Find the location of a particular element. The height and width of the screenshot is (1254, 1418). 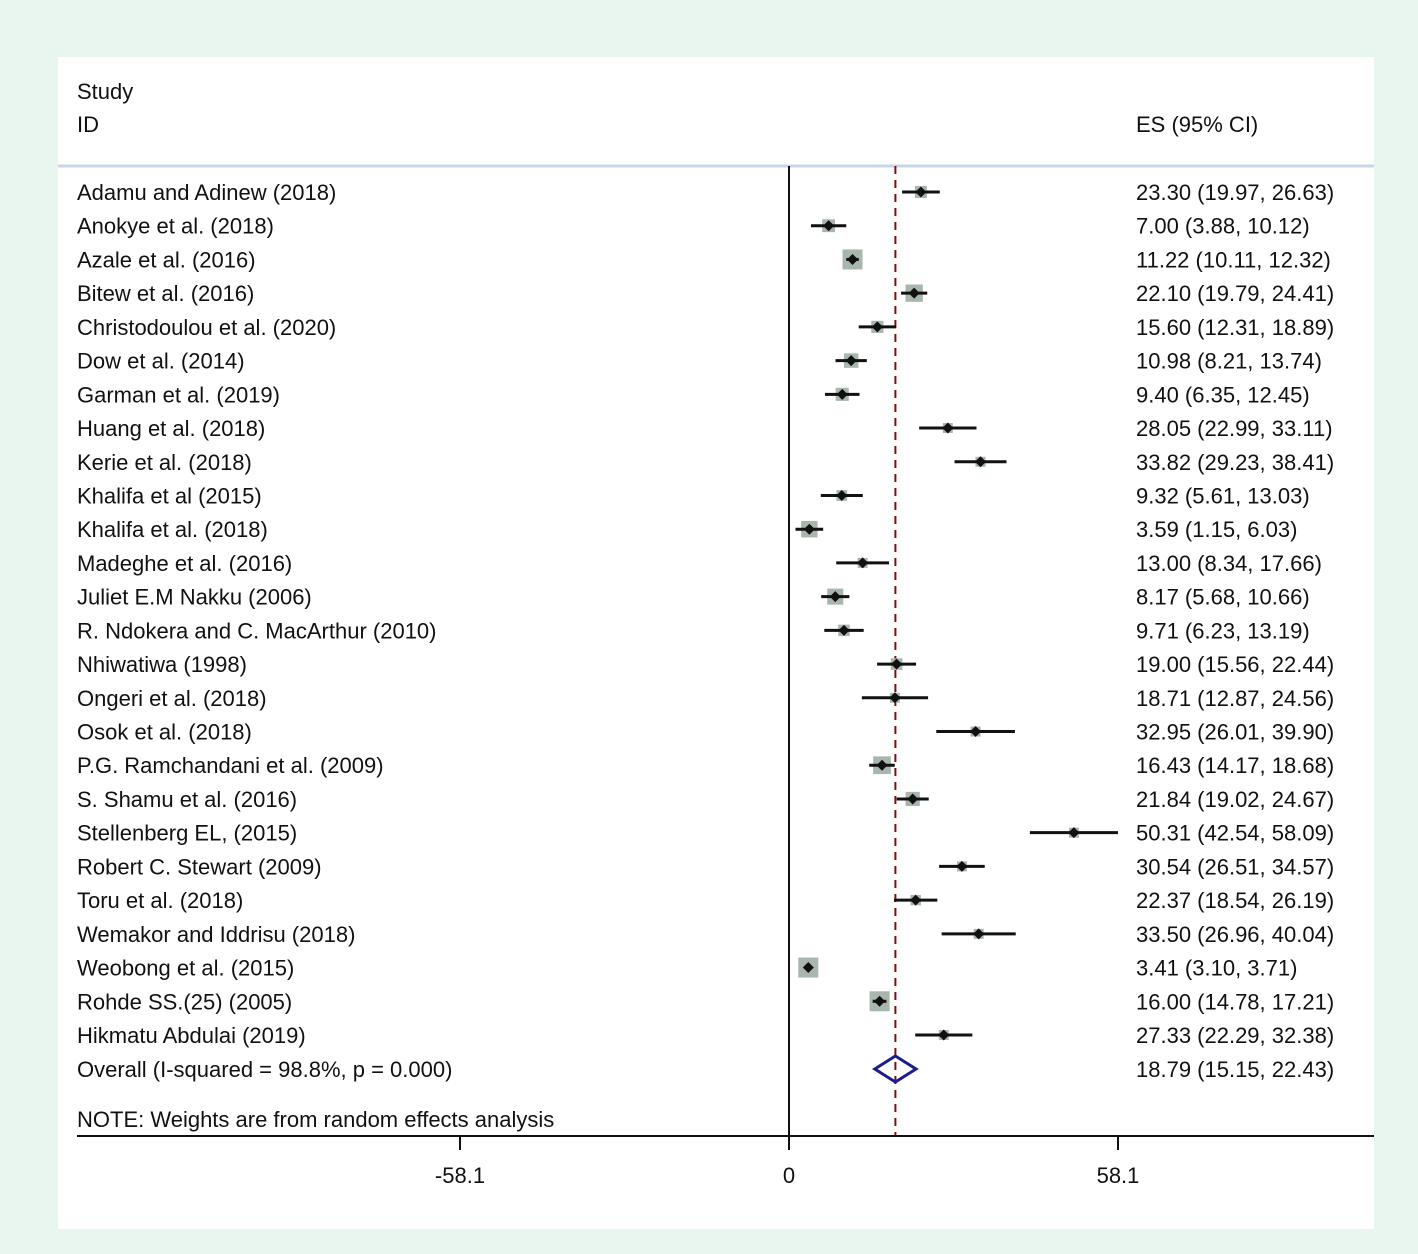

study-es-text: 33.50 (26.96, 40.04) is located at coordinates (1235, 934).